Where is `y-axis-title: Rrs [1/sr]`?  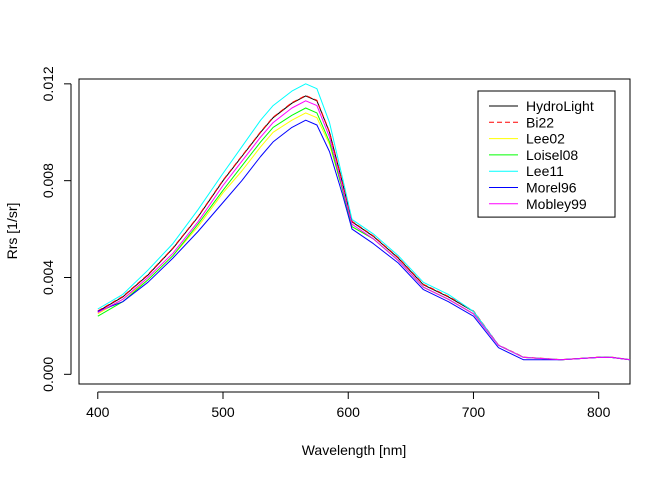 y-axis-title: Rrs [1/sr] is located at coordinates (12, 231).